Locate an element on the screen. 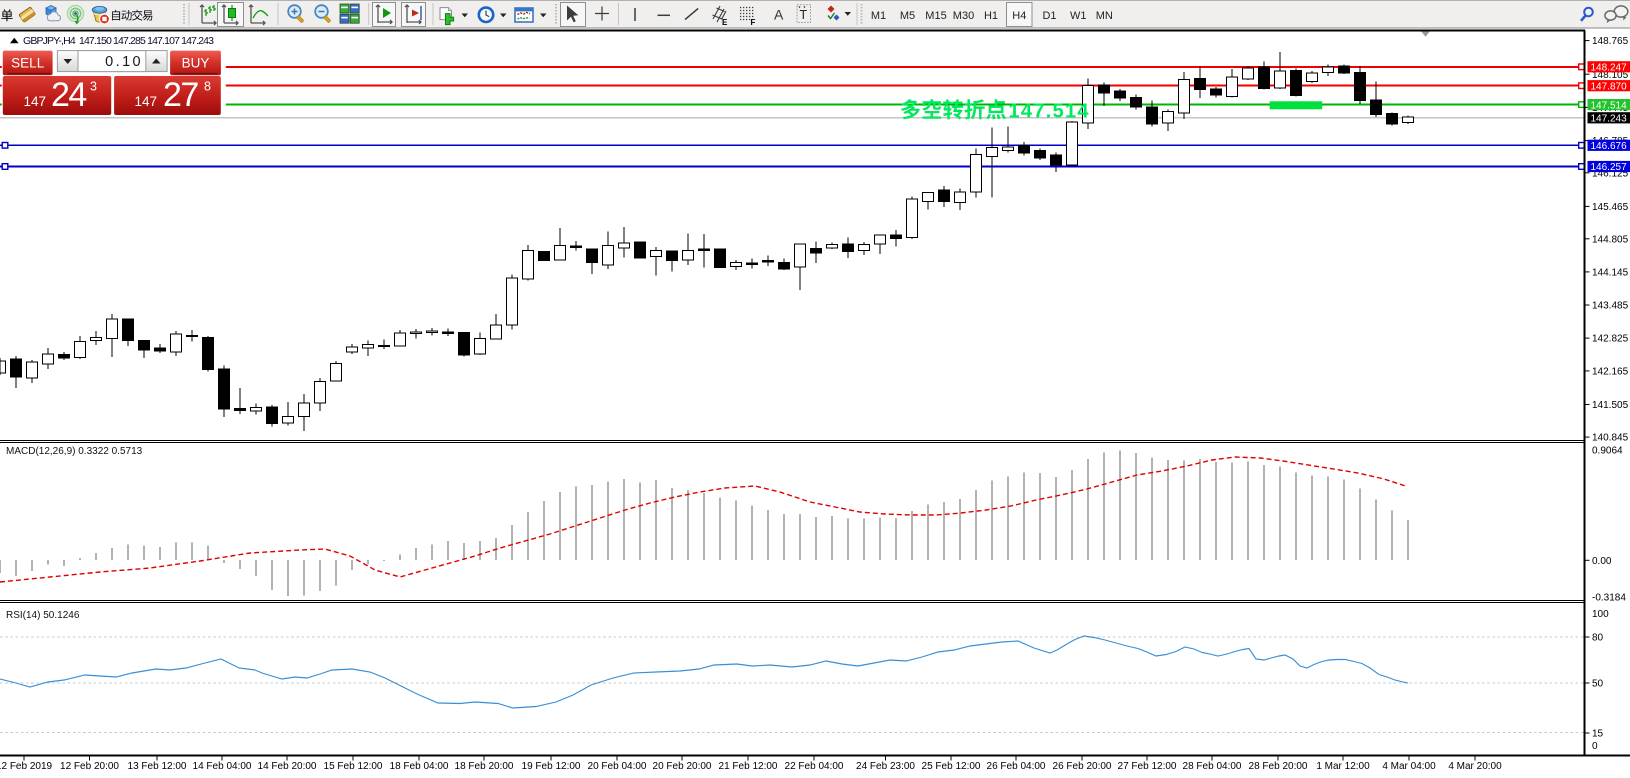 The width and height of the screenshot is (1630, 778). svg-text: 147.243 is located at coordinates (1609, 119).